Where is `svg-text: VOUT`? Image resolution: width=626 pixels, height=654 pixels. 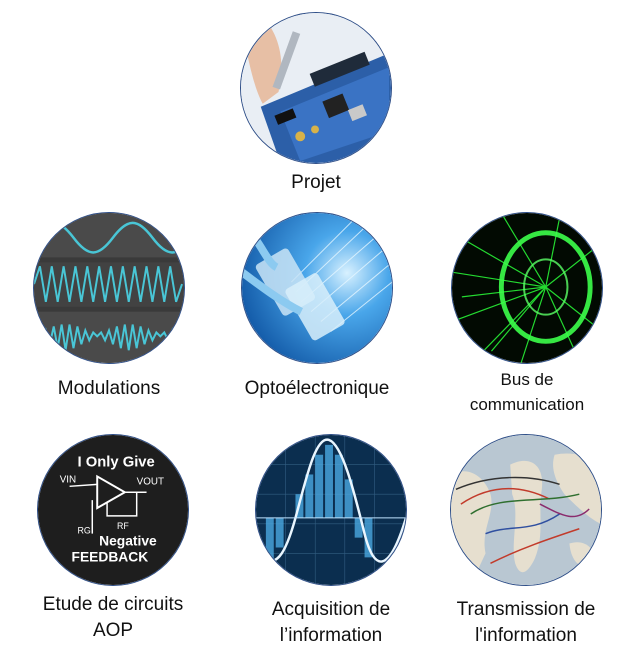 svg-text: VOUT is located at coordinates (150, 481).